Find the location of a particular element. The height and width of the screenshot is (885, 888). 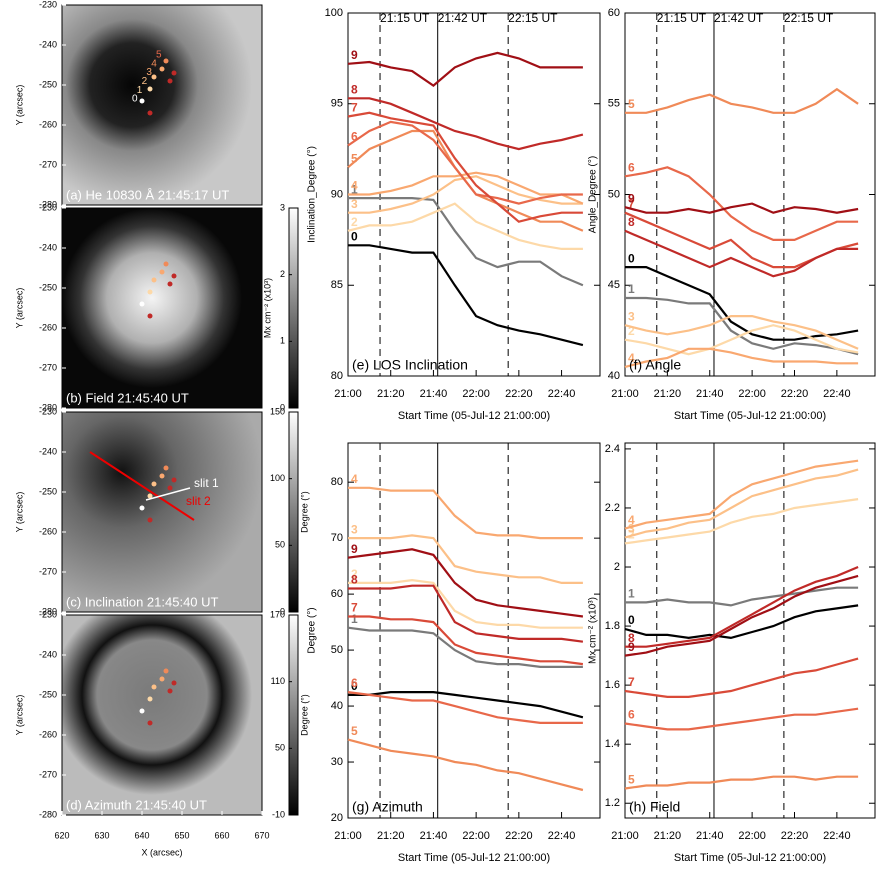

colorbar-tick-label: 100 is located at coordinates (277, 478).